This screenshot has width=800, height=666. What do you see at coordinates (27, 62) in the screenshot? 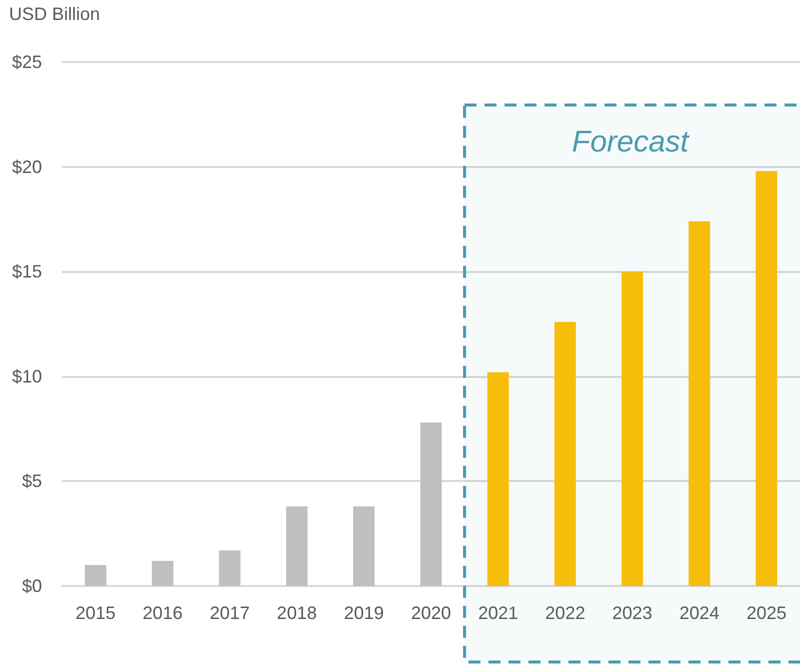
I see `y-tick-label: $25` at bounding box center [27, 62].